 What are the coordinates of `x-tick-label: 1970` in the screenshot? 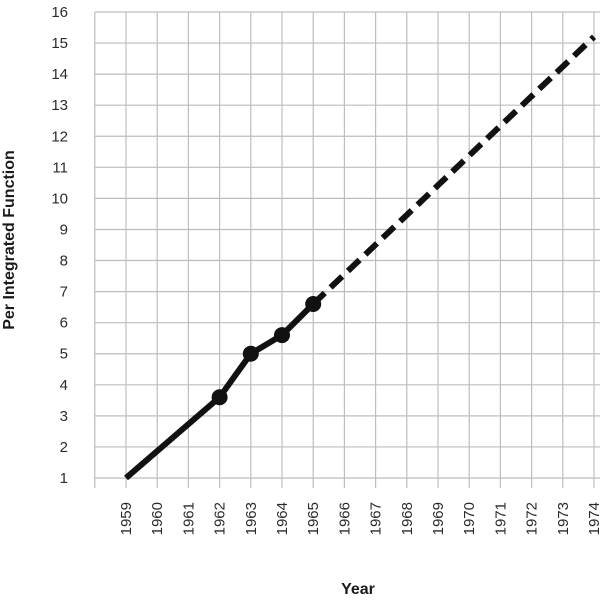 It's located at (469, 518).